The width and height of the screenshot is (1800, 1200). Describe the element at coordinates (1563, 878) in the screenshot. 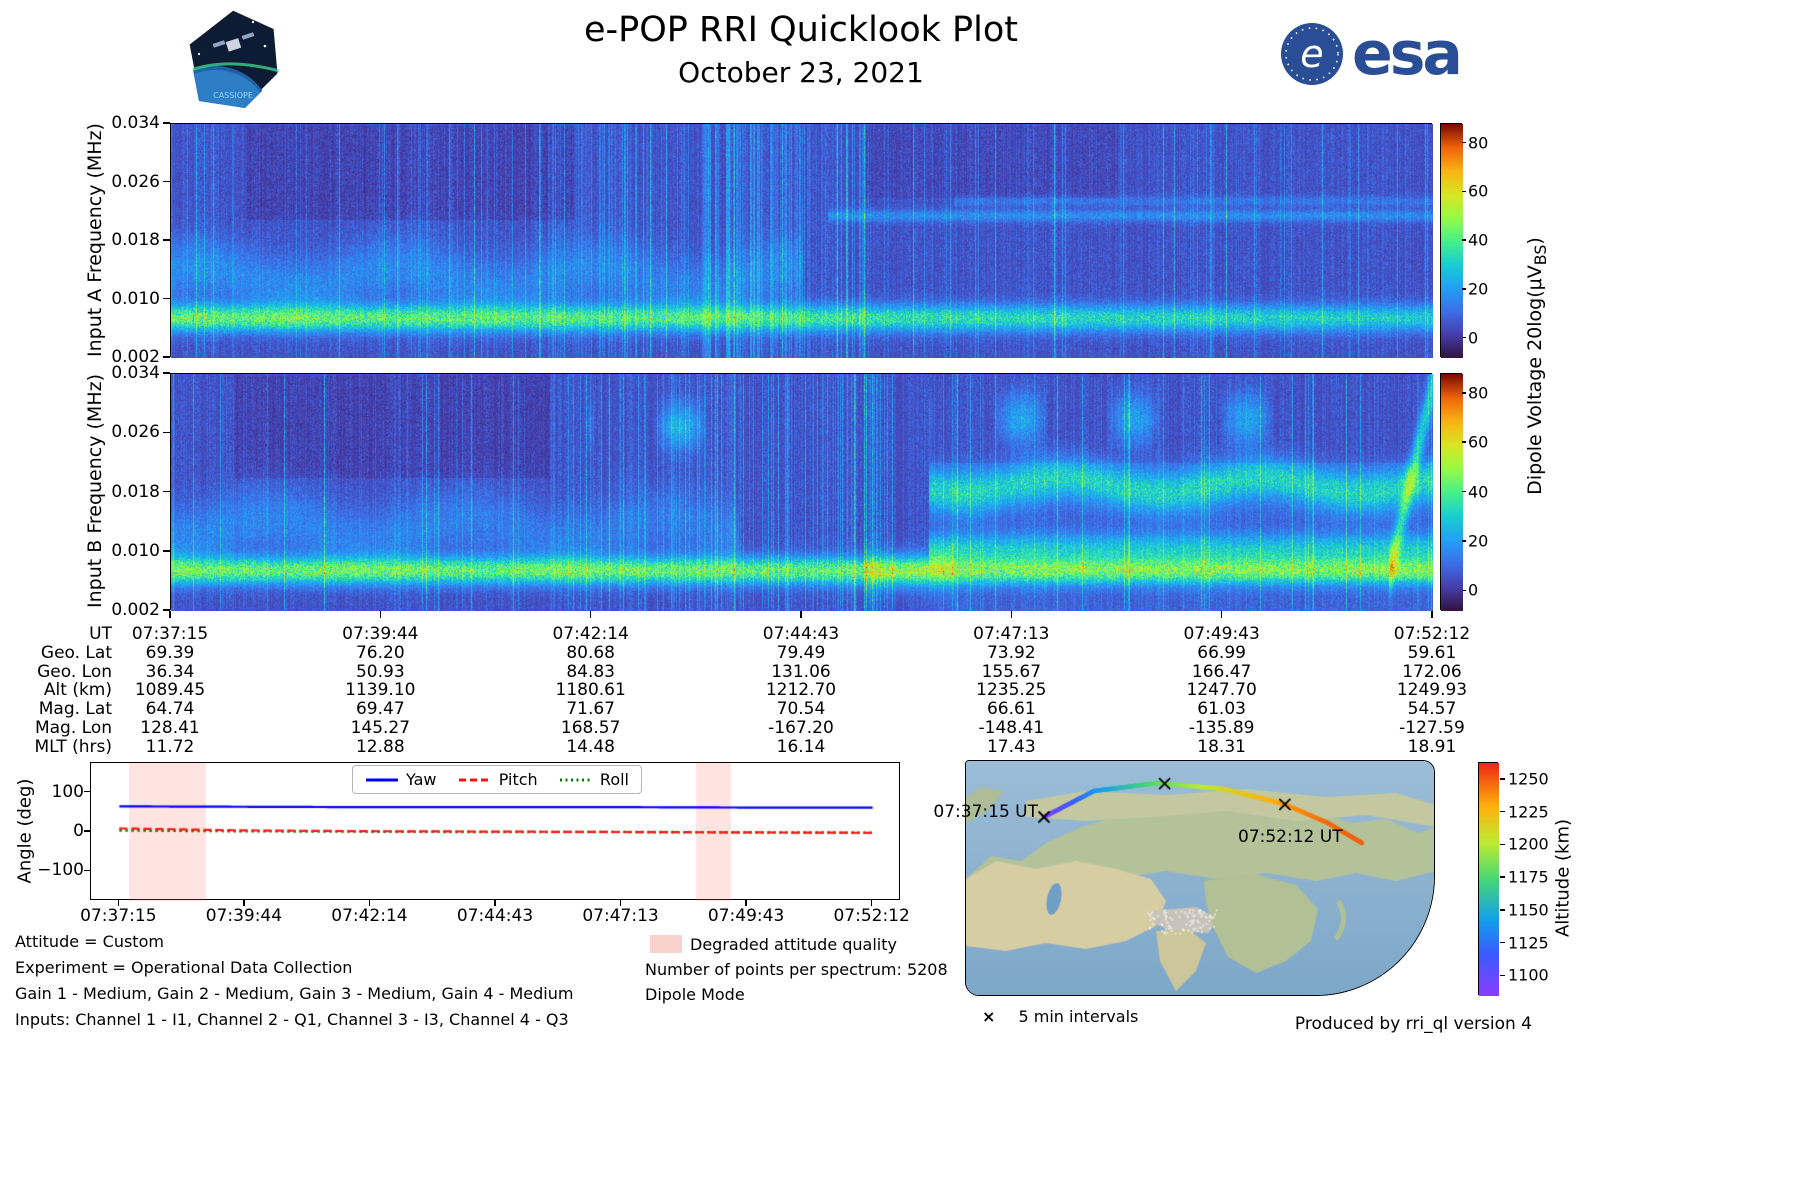

I see `altitude-colorbar-label: Altitude (km)` at that location.